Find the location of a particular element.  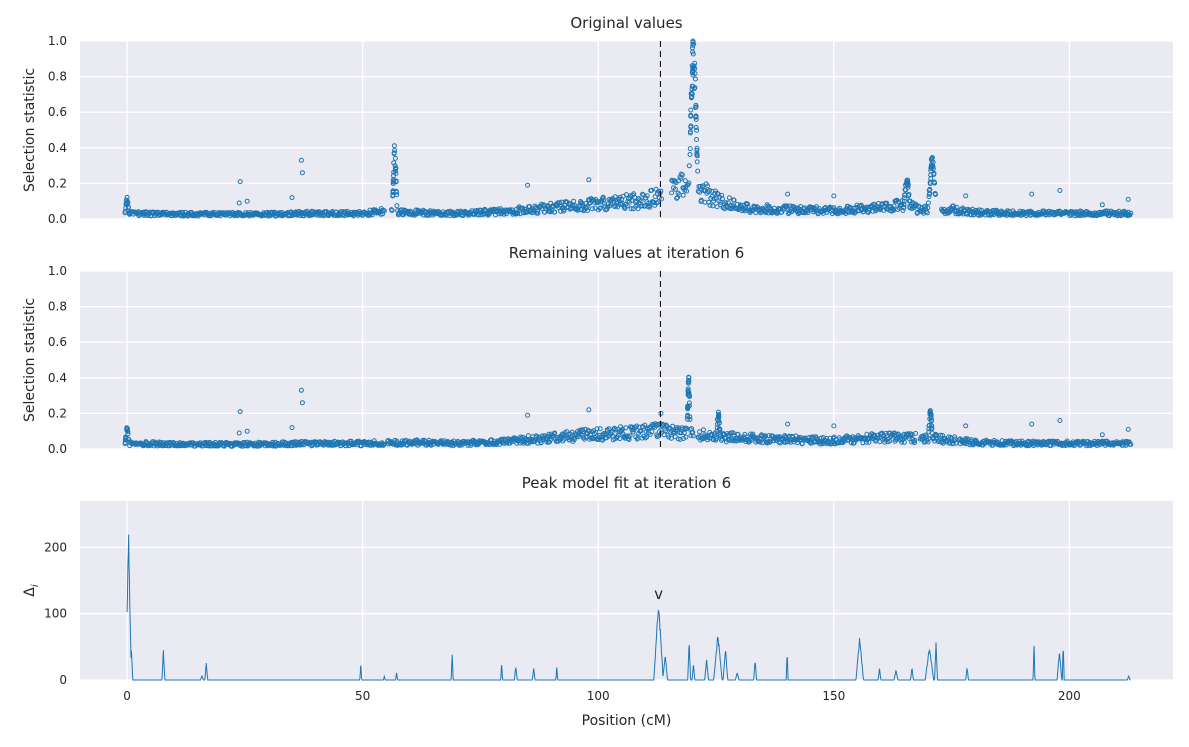

y-axis-label-sub: i is located at coordinates (35, 585).